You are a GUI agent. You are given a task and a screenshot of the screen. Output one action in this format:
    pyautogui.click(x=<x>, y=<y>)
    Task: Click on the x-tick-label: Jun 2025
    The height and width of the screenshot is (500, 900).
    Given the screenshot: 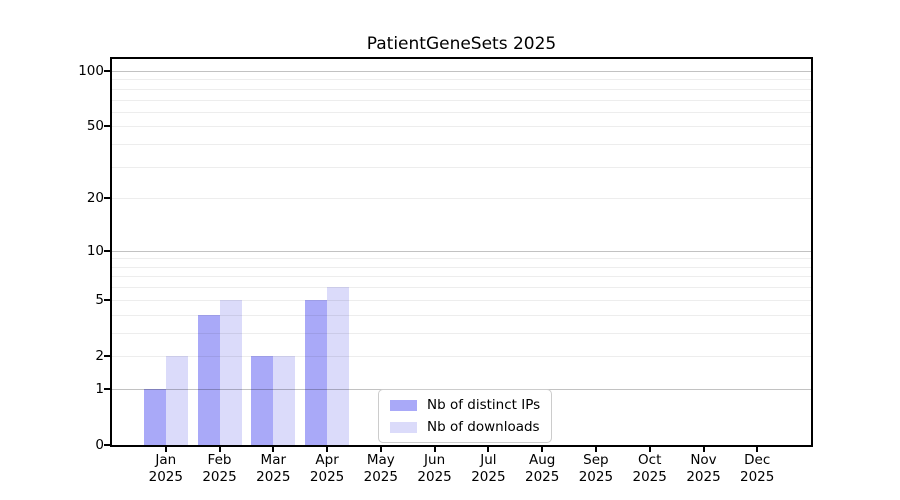 What is the action you would take?
    pyautogui.click(x=435, y=469)
    